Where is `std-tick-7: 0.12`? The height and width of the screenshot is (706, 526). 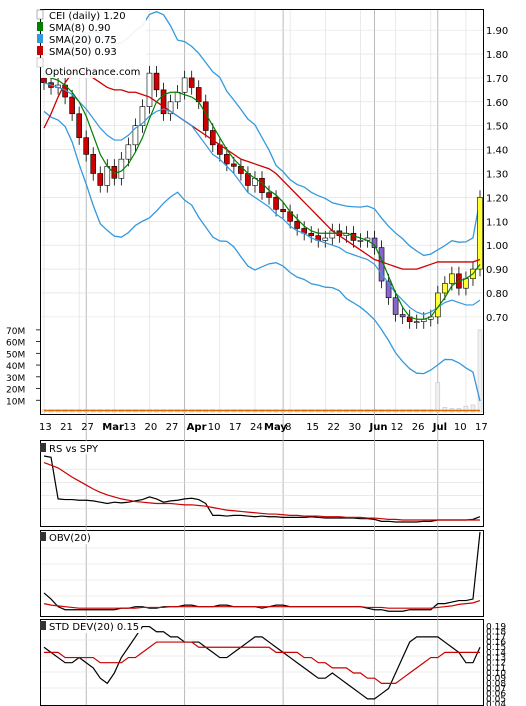
std-tick-7: 0.12 is located at coordinates (496, 664).